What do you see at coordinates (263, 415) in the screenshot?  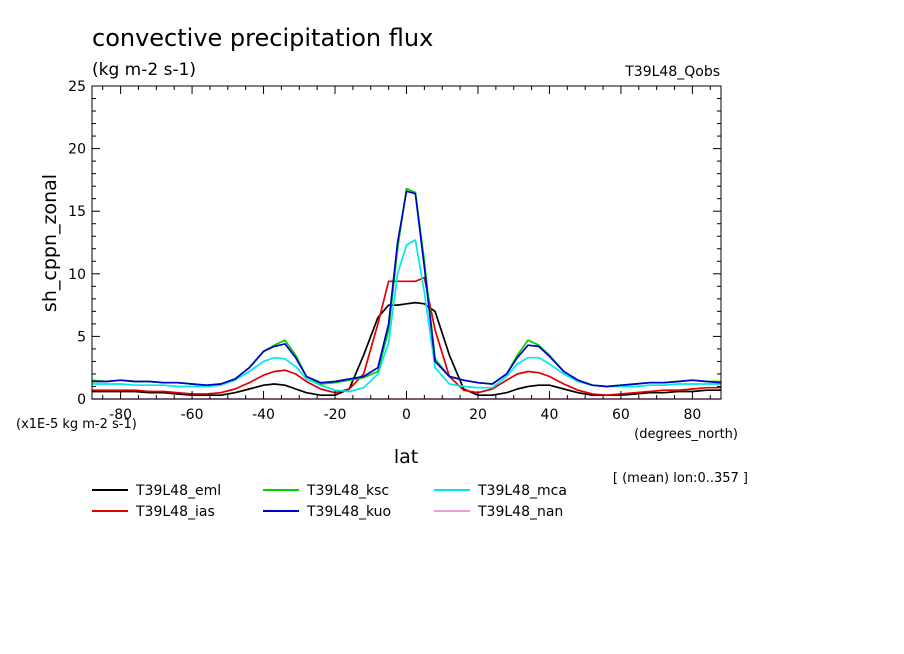 I see `x-tick-label: -40` at bounding box center [263, 415].